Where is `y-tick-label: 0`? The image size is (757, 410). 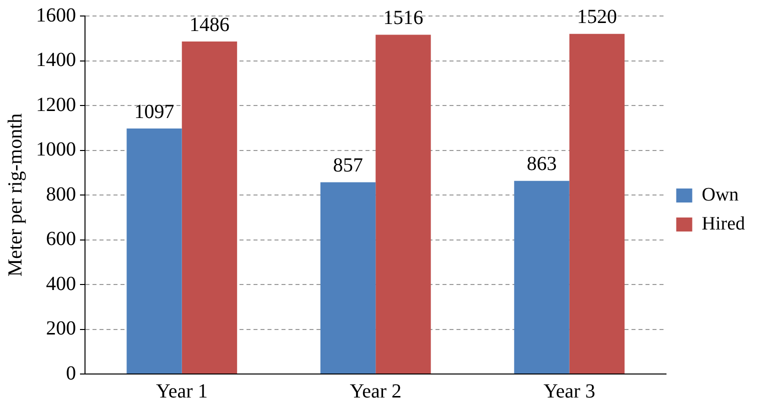 y-tick-label: 0 is located at coordinates (71, 373).